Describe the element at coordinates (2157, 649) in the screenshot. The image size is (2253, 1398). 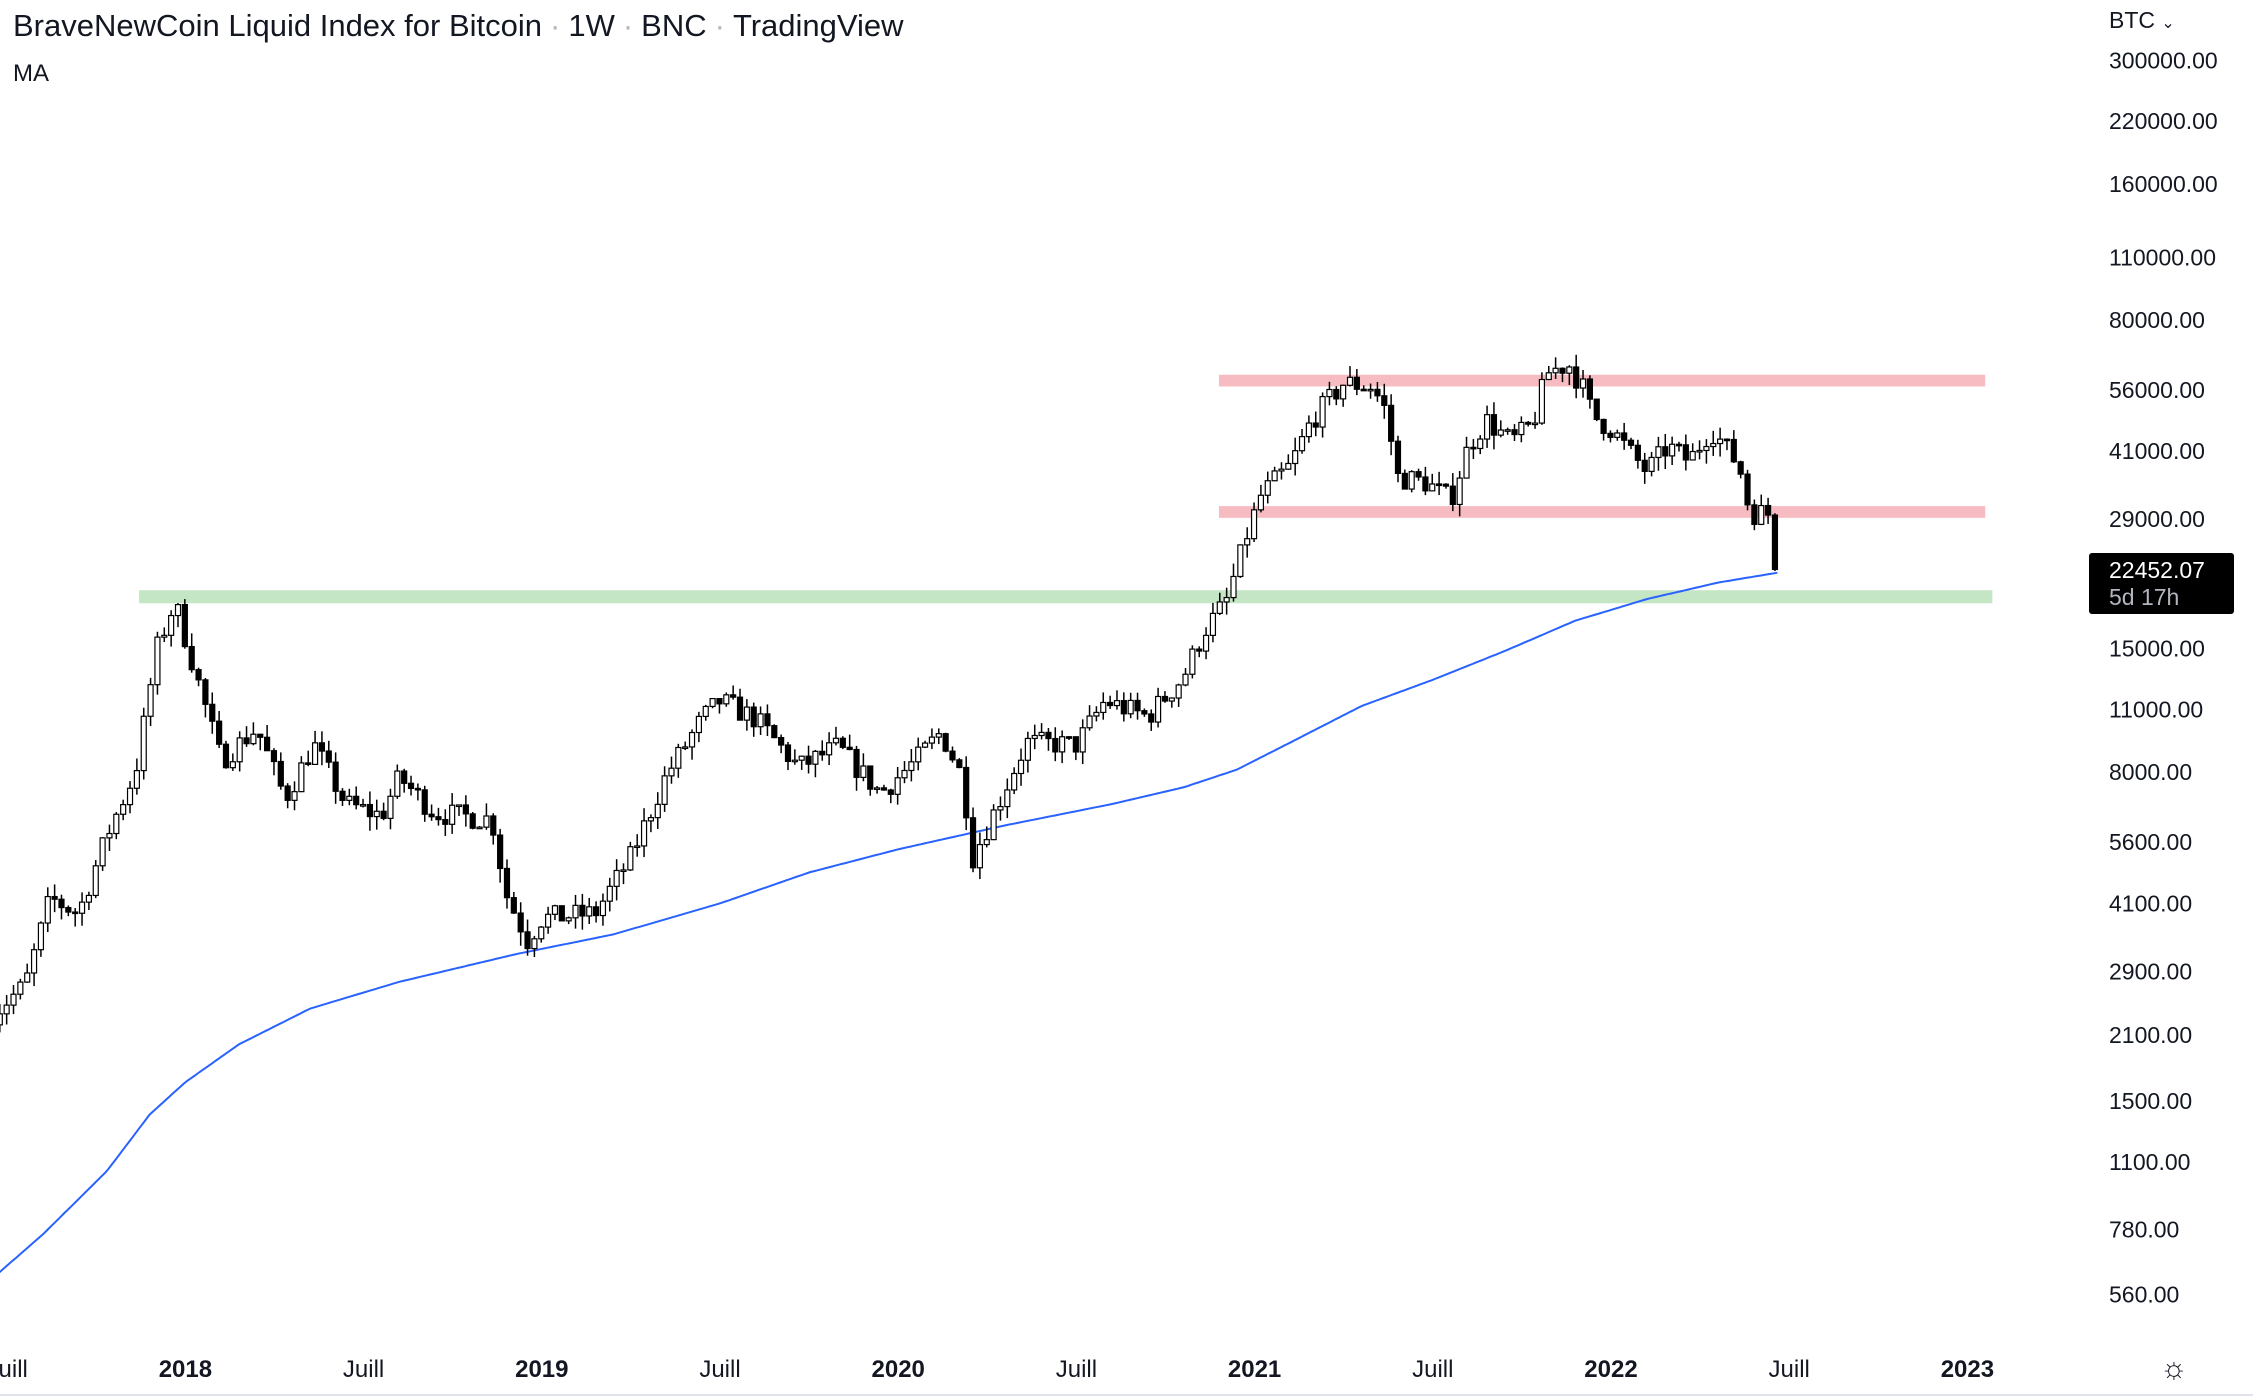
I see `price-tick-label: 15000.00` at that location.